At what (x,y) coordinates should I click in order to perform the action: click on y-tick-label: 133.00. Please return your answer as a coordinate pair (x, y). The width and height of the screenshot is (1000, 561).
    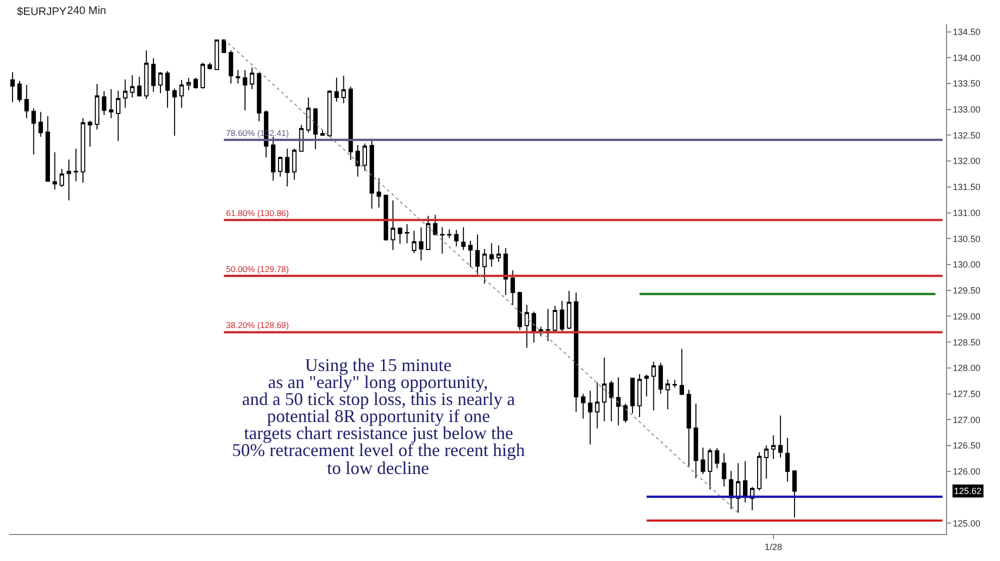
    Looking at the image, I should click on (966, 109).